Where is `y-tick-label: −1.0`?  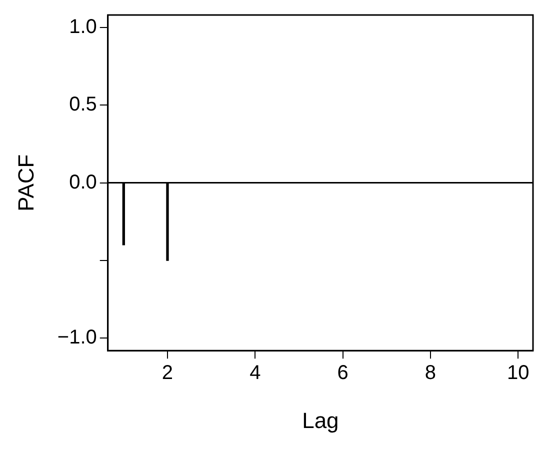 y-tick-label: −1.0 is located at coordinates (77, 337).